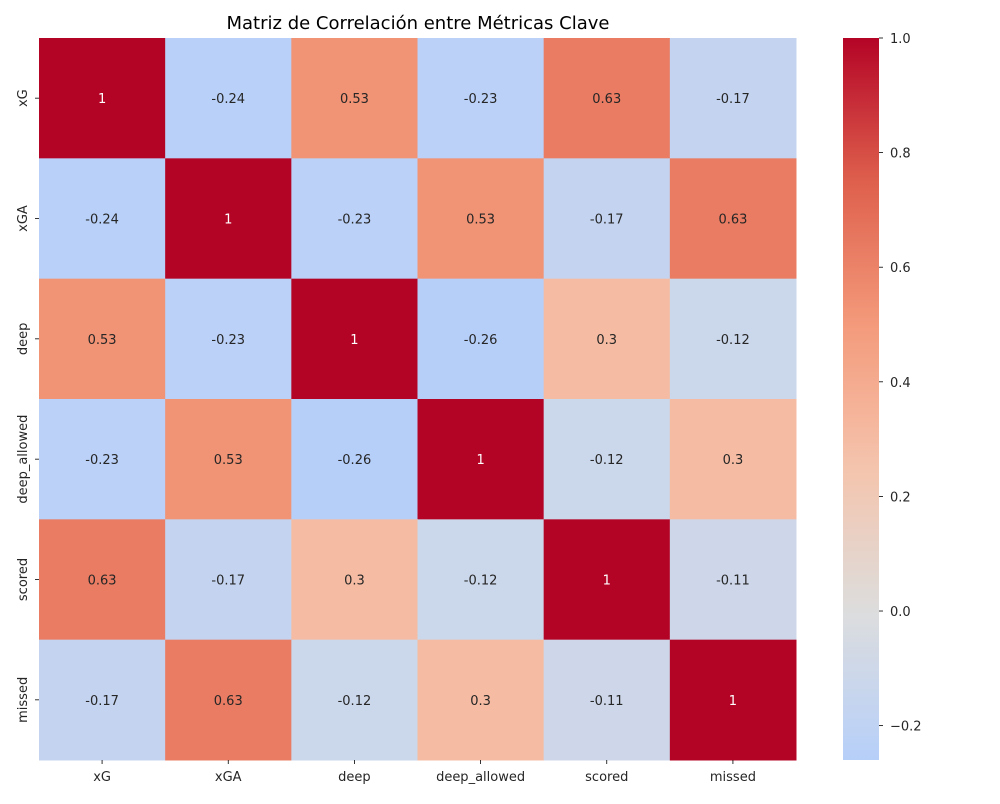 This screenshot has width=1000, height=804. I want to click on x-tick-label: xG, so click(102, 777).